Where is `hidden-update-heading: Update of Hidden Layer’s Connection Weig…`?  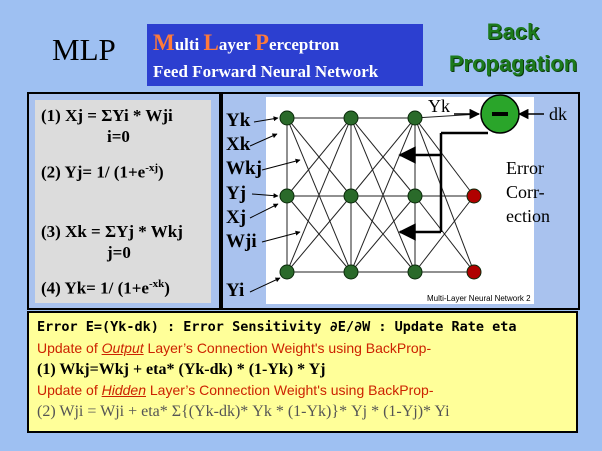 hidden-update-heading: Update of Hidden Layer’s Connection Weig… is located at coordinates (235, 390).